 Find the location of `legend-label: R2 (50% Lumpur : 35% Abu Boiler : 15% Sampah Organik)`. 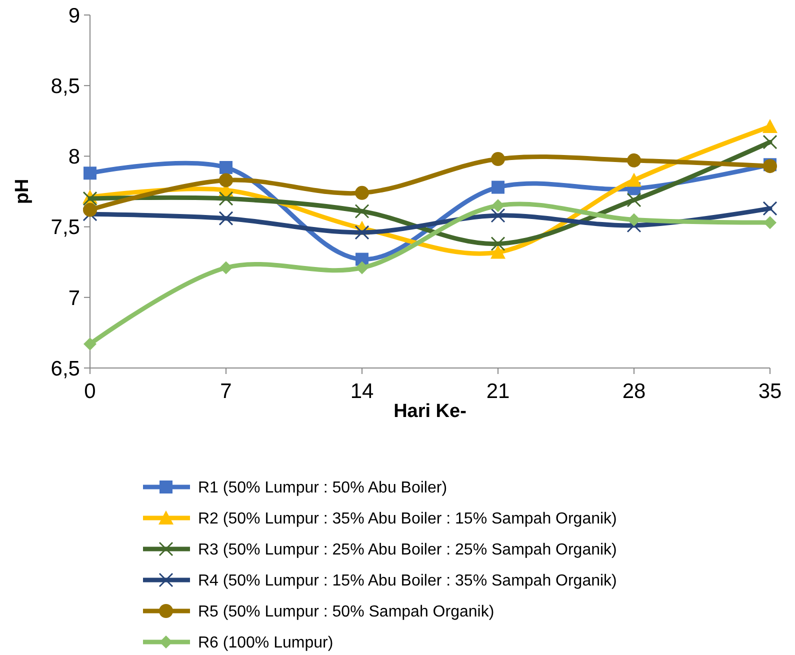

legend-label: R2 (50% Lumpur : 35% Abu Boiler : 15% Sampah Organik) is located at coordinates (407, 519).